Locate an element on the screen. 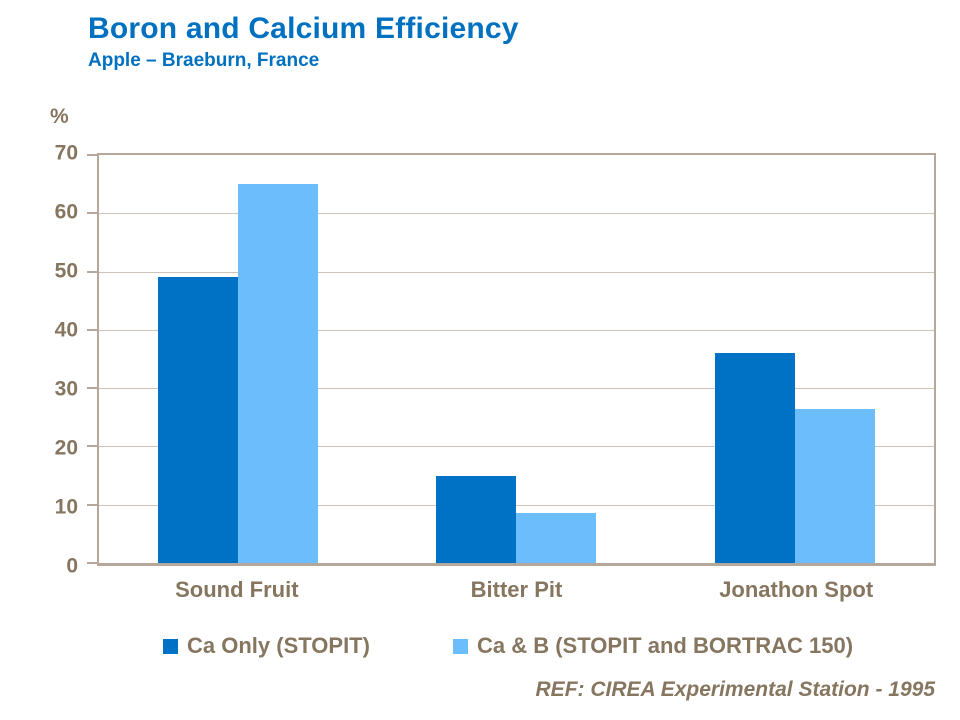 The height and width of the screenshot is (720, 960). y-axis-tick-label: 20 is located at coordinates (66, 448).